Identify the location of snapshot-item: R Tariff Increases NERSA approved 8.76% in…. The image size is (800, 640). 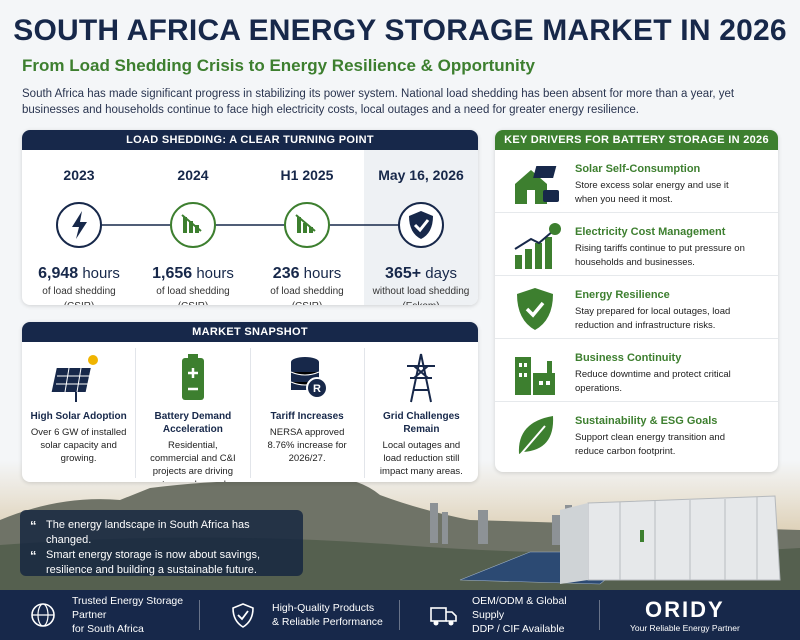
(308, 413).